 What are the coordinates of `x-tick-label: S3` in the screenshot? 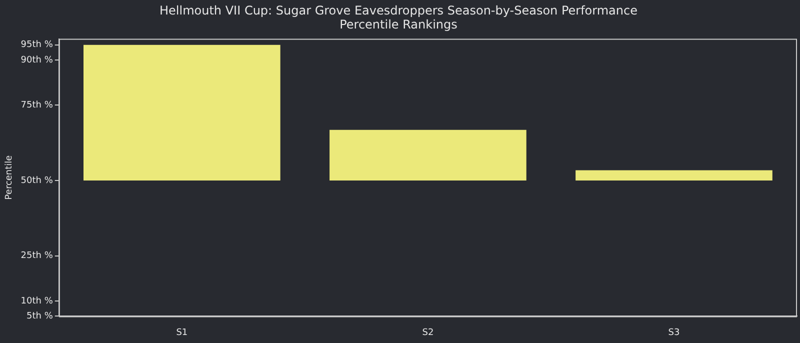 It's located at (674, 333).